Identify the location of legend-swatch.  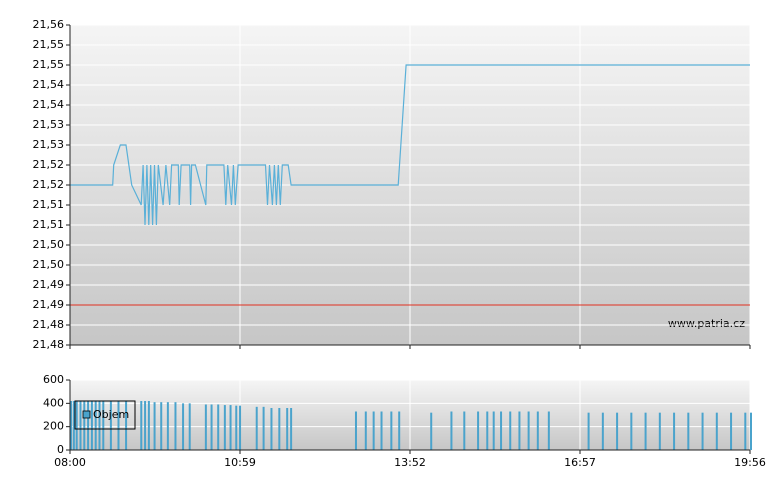
(86, 414).